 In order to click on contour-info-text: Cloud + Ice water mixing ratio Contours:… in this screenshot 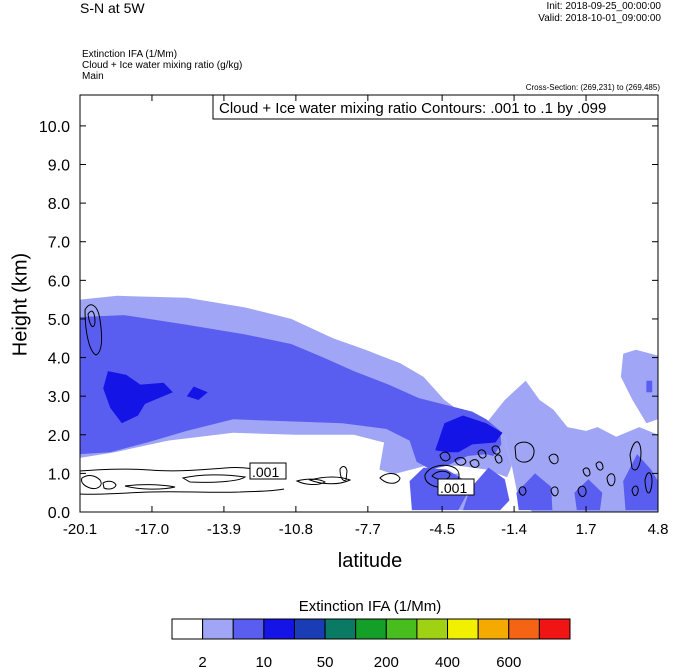, I will do `click(412, 108)`.